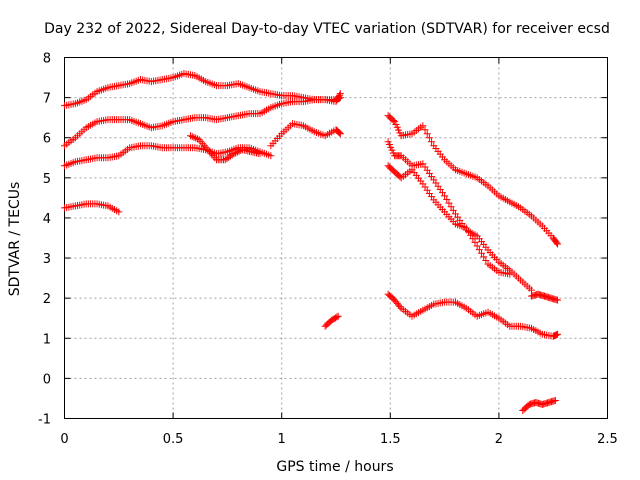  What do you see at coordinates (15, 239) in the screenshot?
I see `y-axis-label: SDTVAR / TECUs` at bounding box center [15, 239].